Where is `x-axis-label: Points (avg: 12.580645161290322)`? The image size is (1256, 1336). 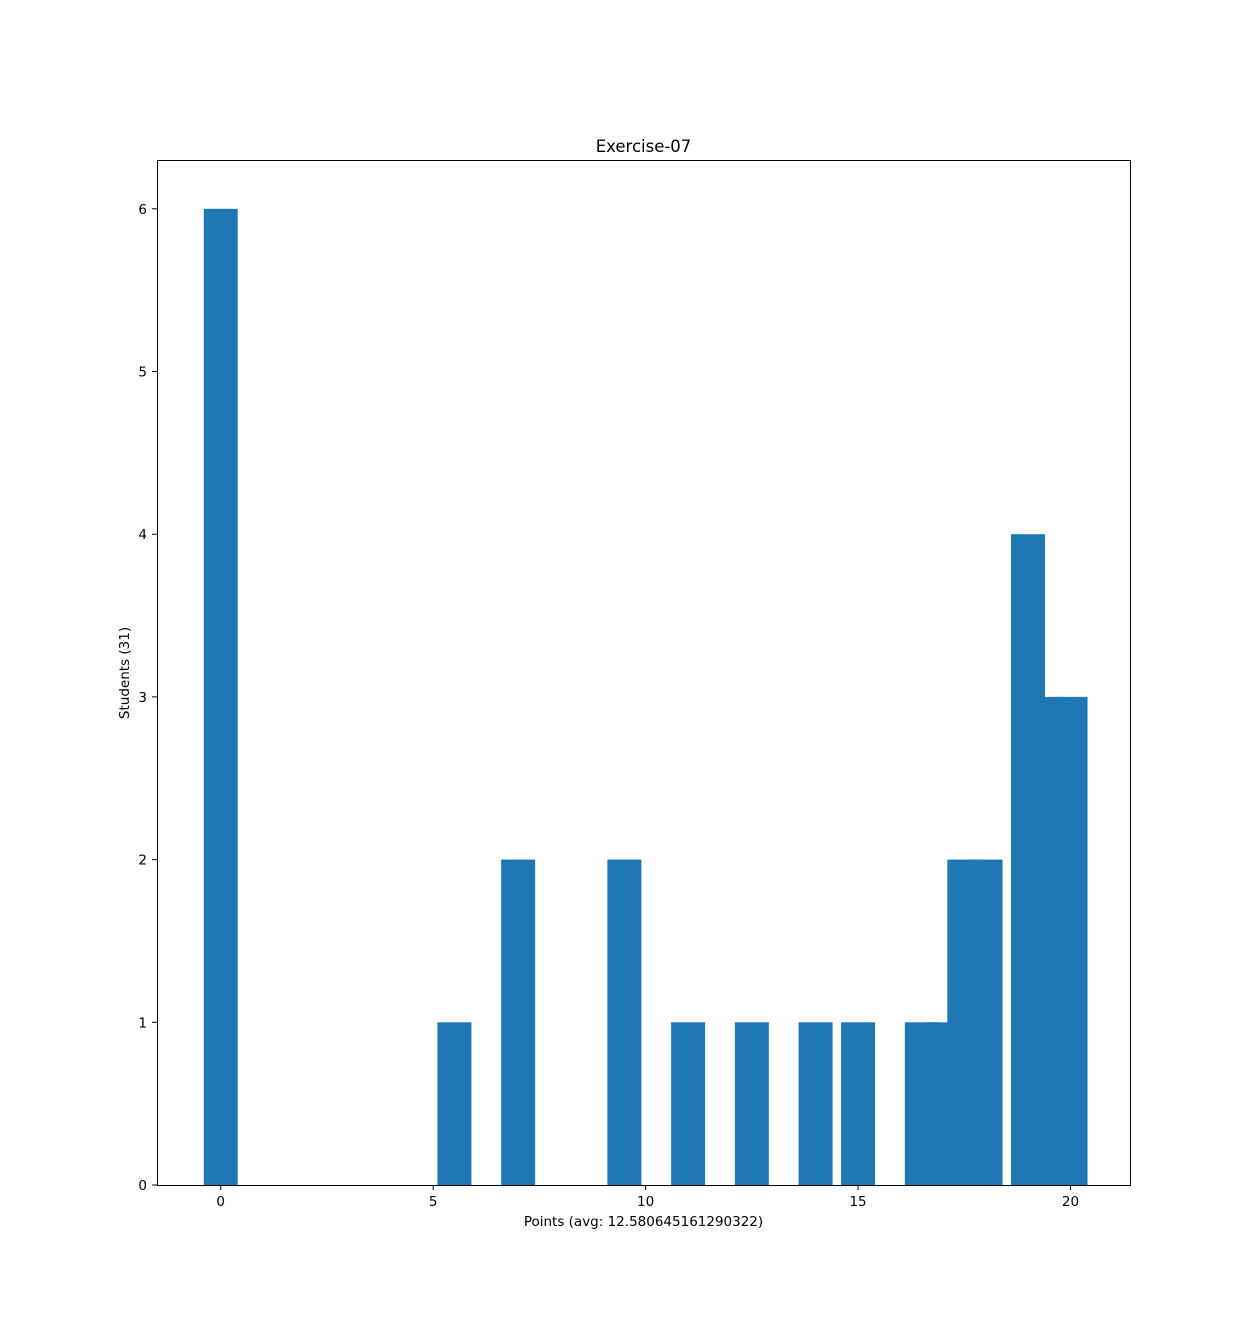 x-axis-label: Points (avg: 12.580645161290322) is located at coordinates (643, 1222).